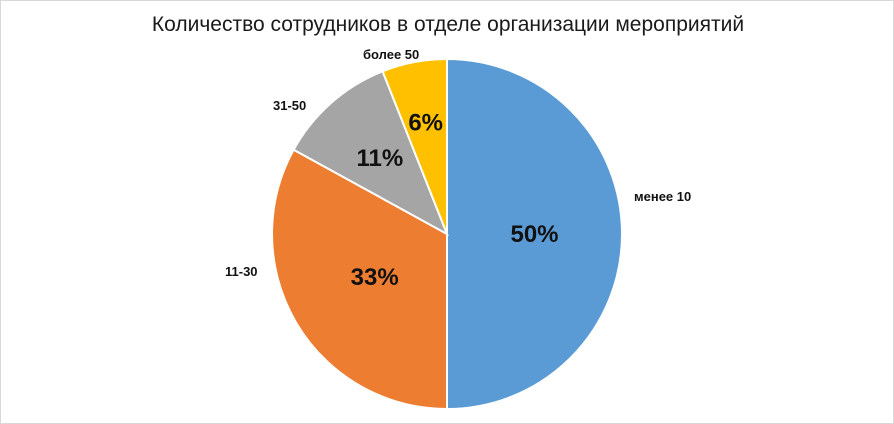 This screenshot has width=894, height=424. I want to click on category-label-3: 31-50, so click(289, 105).